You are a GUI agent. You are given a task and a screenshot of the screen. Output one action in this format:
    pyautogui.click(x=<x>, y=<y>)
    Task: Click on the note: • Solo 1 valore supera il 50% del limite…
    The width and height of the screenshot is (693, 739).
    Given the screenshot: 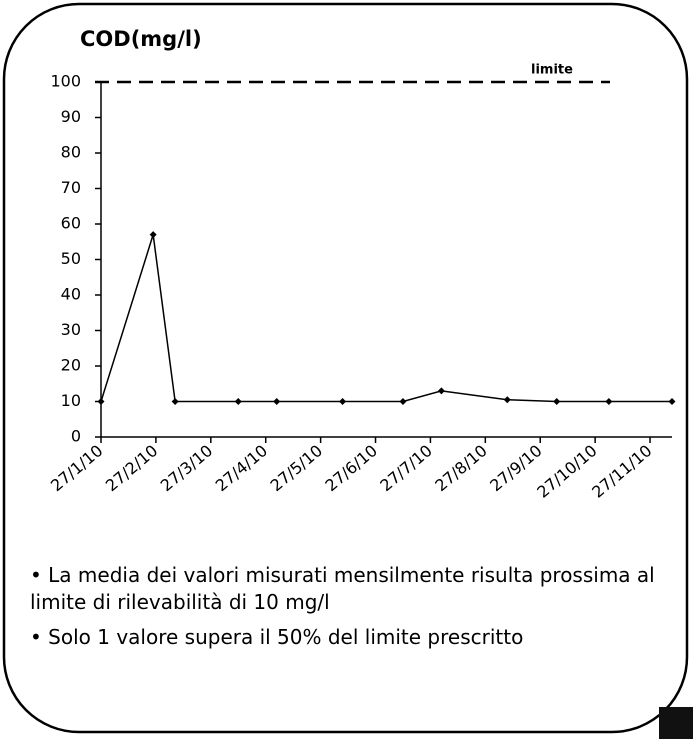 What is the action you would take?
    pyautogui.click(x=277, y=637)
    